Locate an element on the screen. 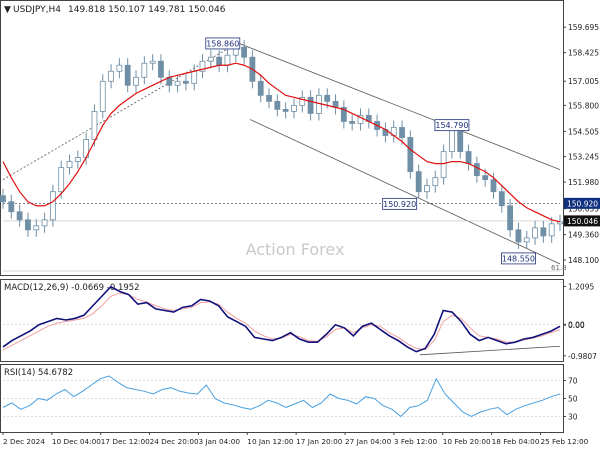 The height and width of the screenshot is (450, 600). symbol-label: USDJPY,H4 is located at coordinates (37, 10).